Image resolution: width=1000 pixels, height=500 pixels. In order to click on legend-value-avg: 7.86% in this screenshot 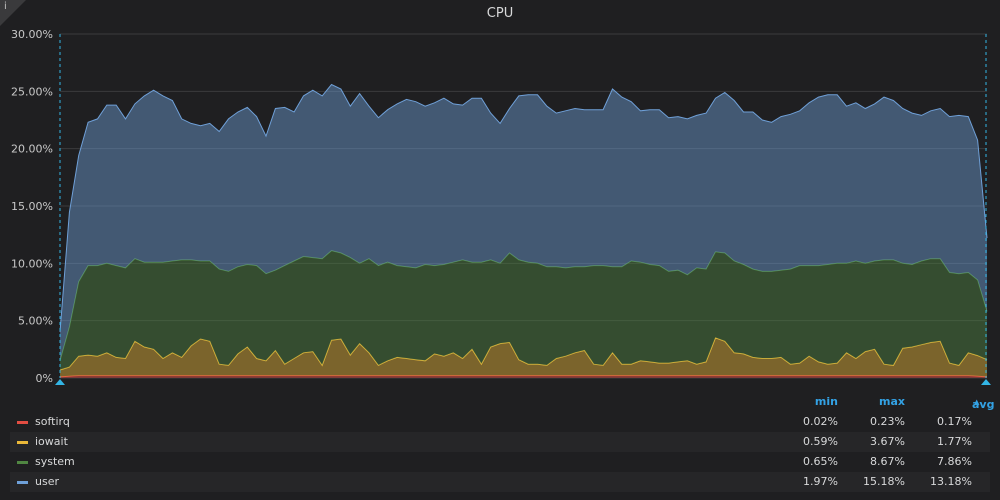, I will do `click(954, 461)`.